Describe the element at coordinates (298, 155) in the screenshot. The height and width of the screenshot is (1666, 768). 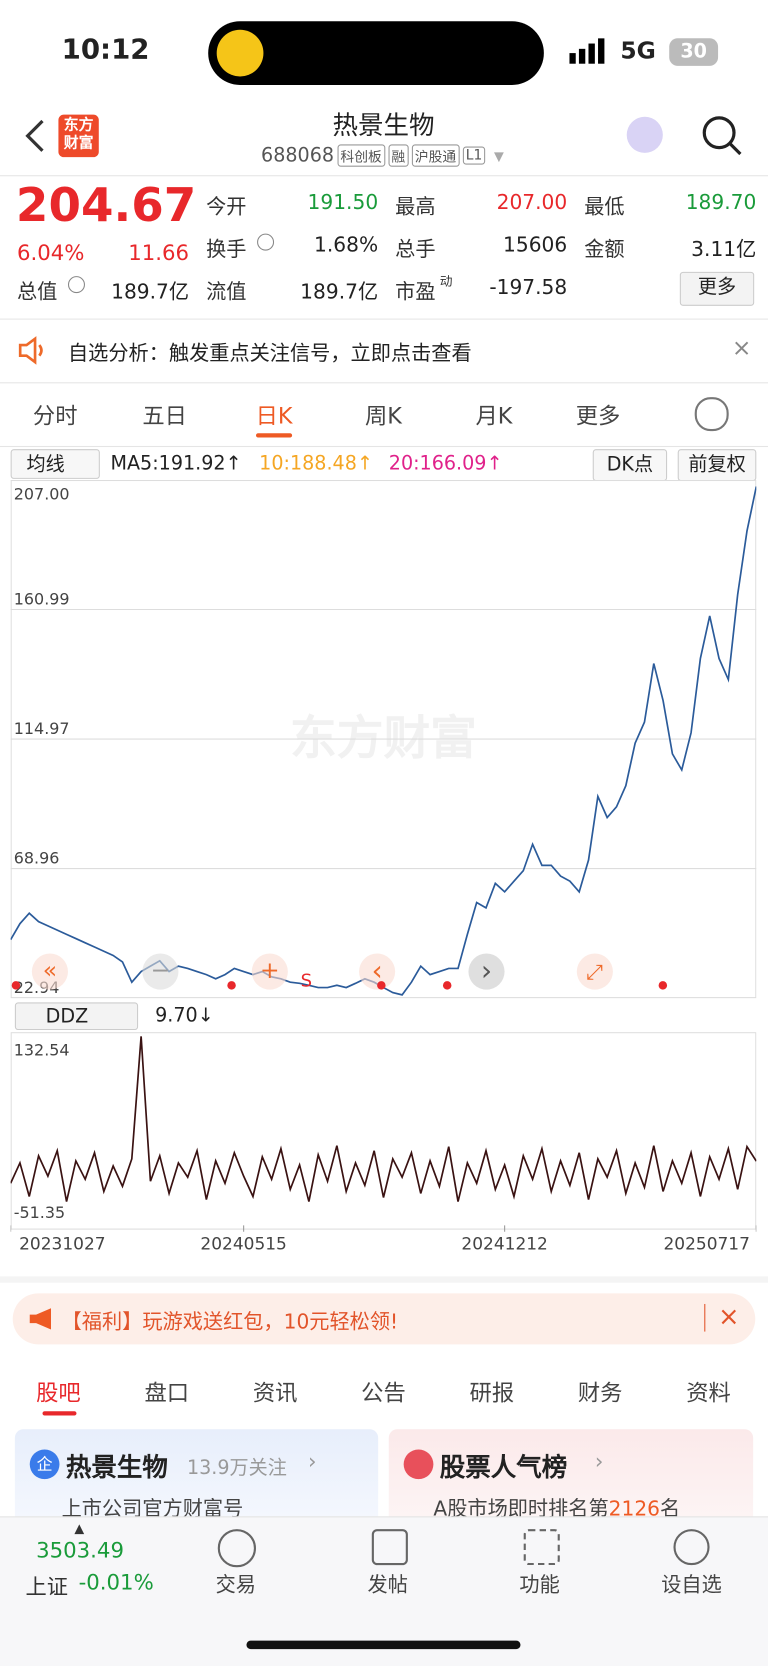
I see `stock-code: 688068` at that location.